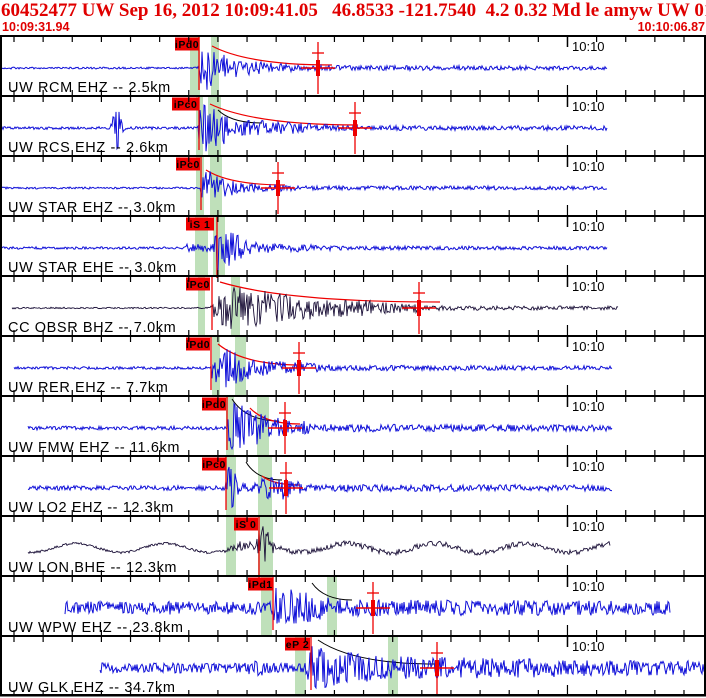 The height and width of the screenshot is (698, 706). Describe the element at coordinates (92, 268) in the screenshot. I see `station-label: UW STAR EHE -- 3.0km` at that location.